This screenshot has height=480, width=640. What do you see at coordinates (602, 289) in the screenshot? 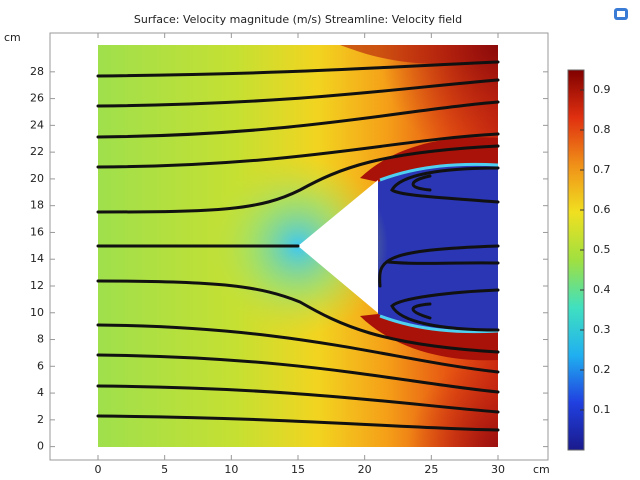
I see `colorbar-tick-label: 0.4` at bounding box center [602, 289].